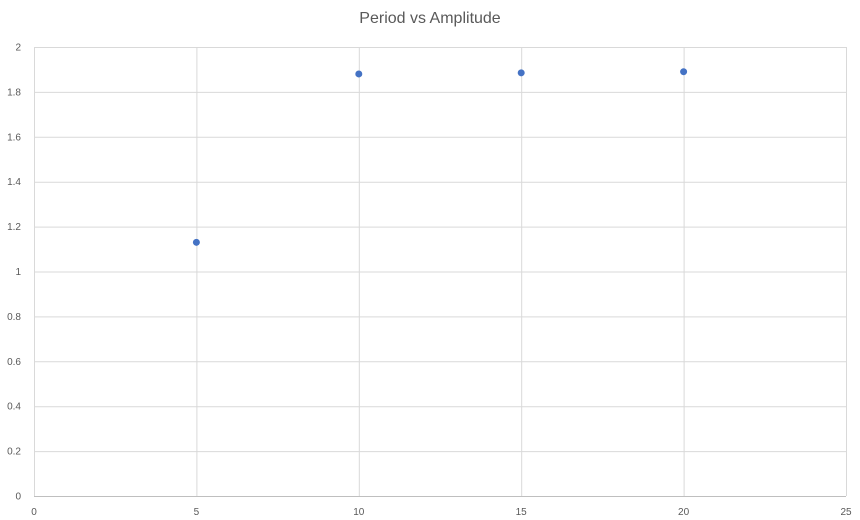 The width and height of the screenshot is (860, 520). I want to click on y-tick-label: 0.8, so click(14, 317).